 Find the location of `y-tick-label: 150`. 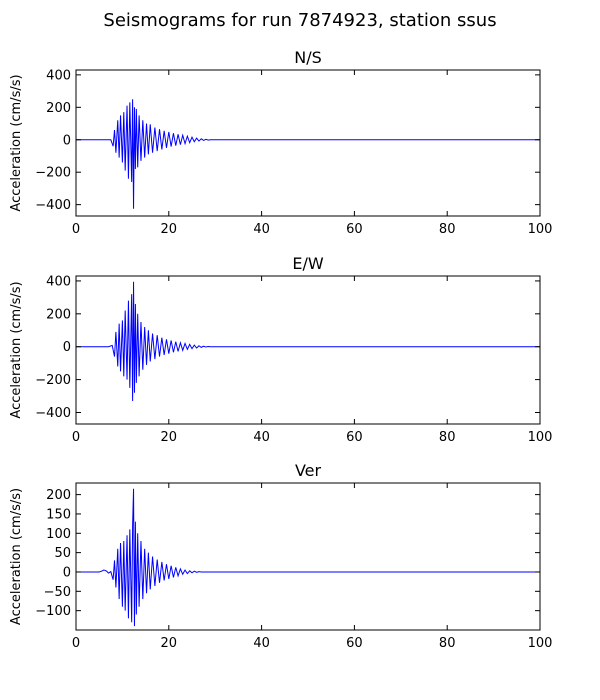

y-tick-label: 150 is located at coordinates (58, 514).